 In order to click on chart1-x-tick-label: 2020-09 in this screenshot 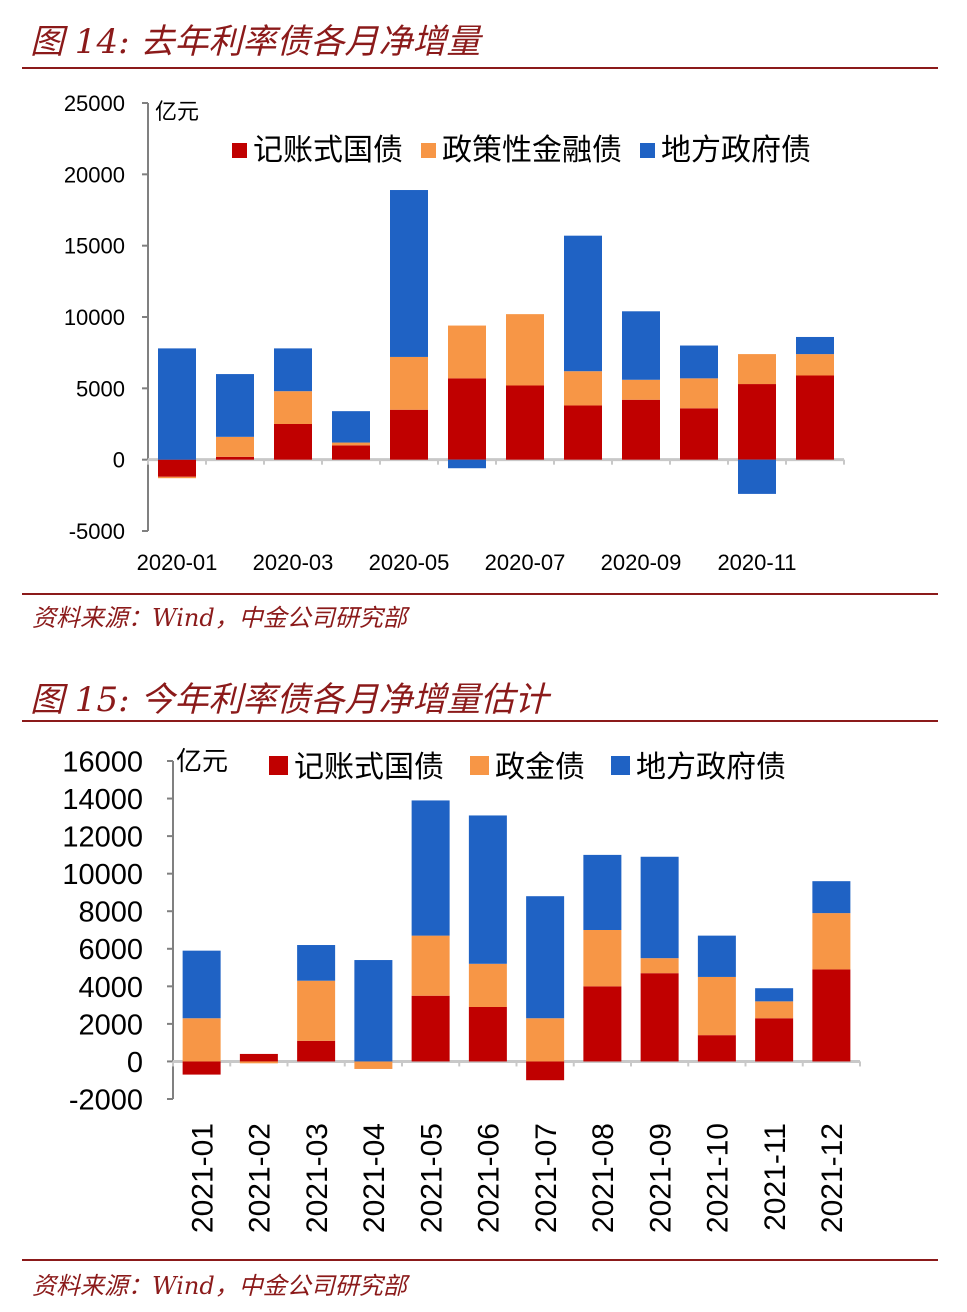, I will do `click(641, 562)`.